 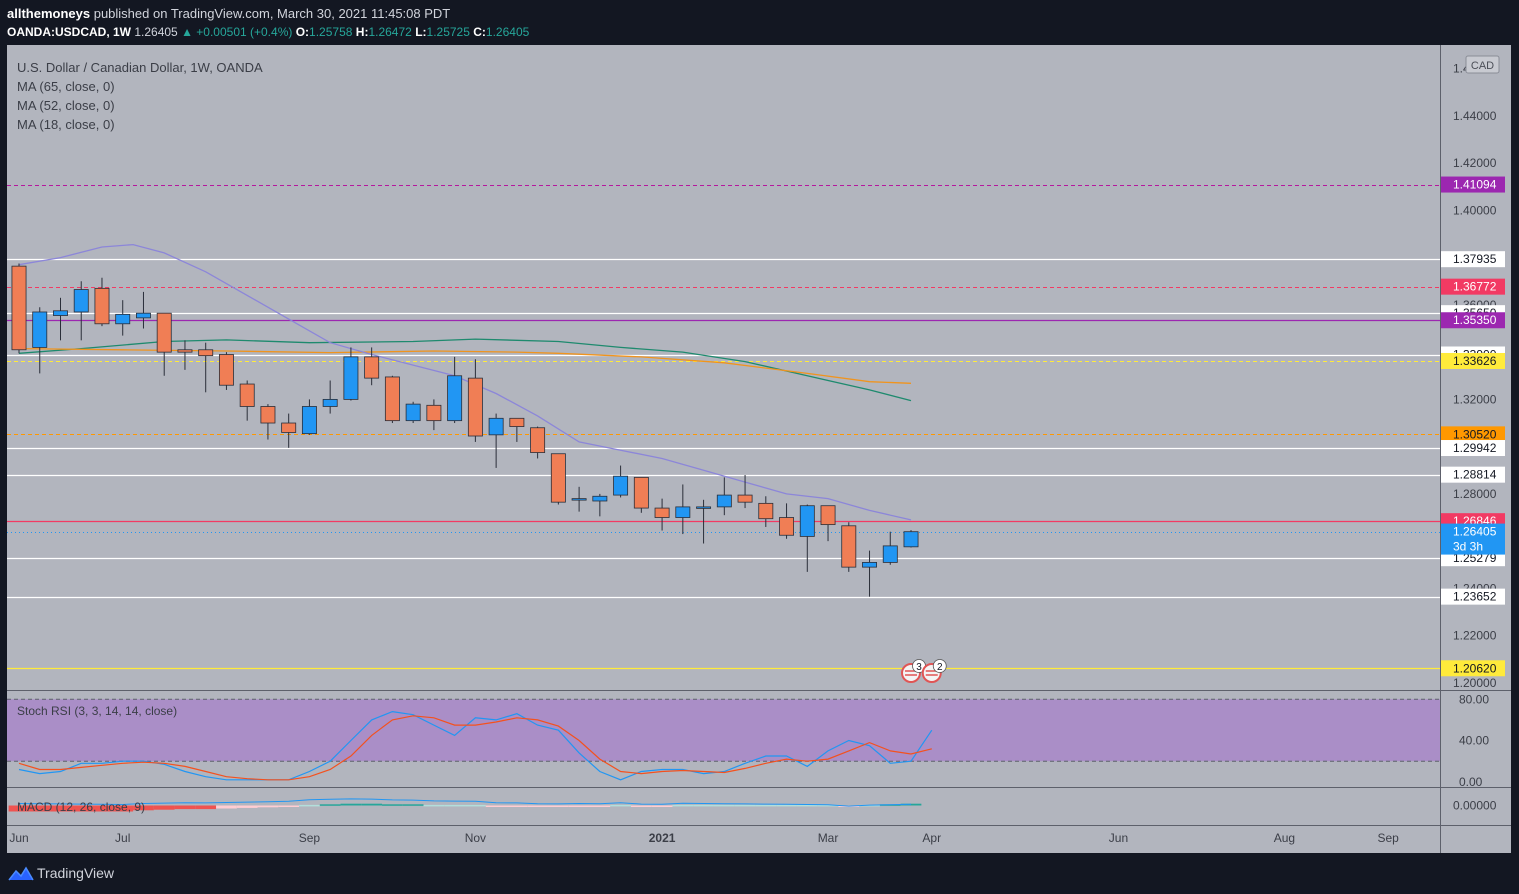 What do you see at coordinates (390, 32) in the screenshot?
I see `high-value: 1.26472` at bounding box center [390, 32].